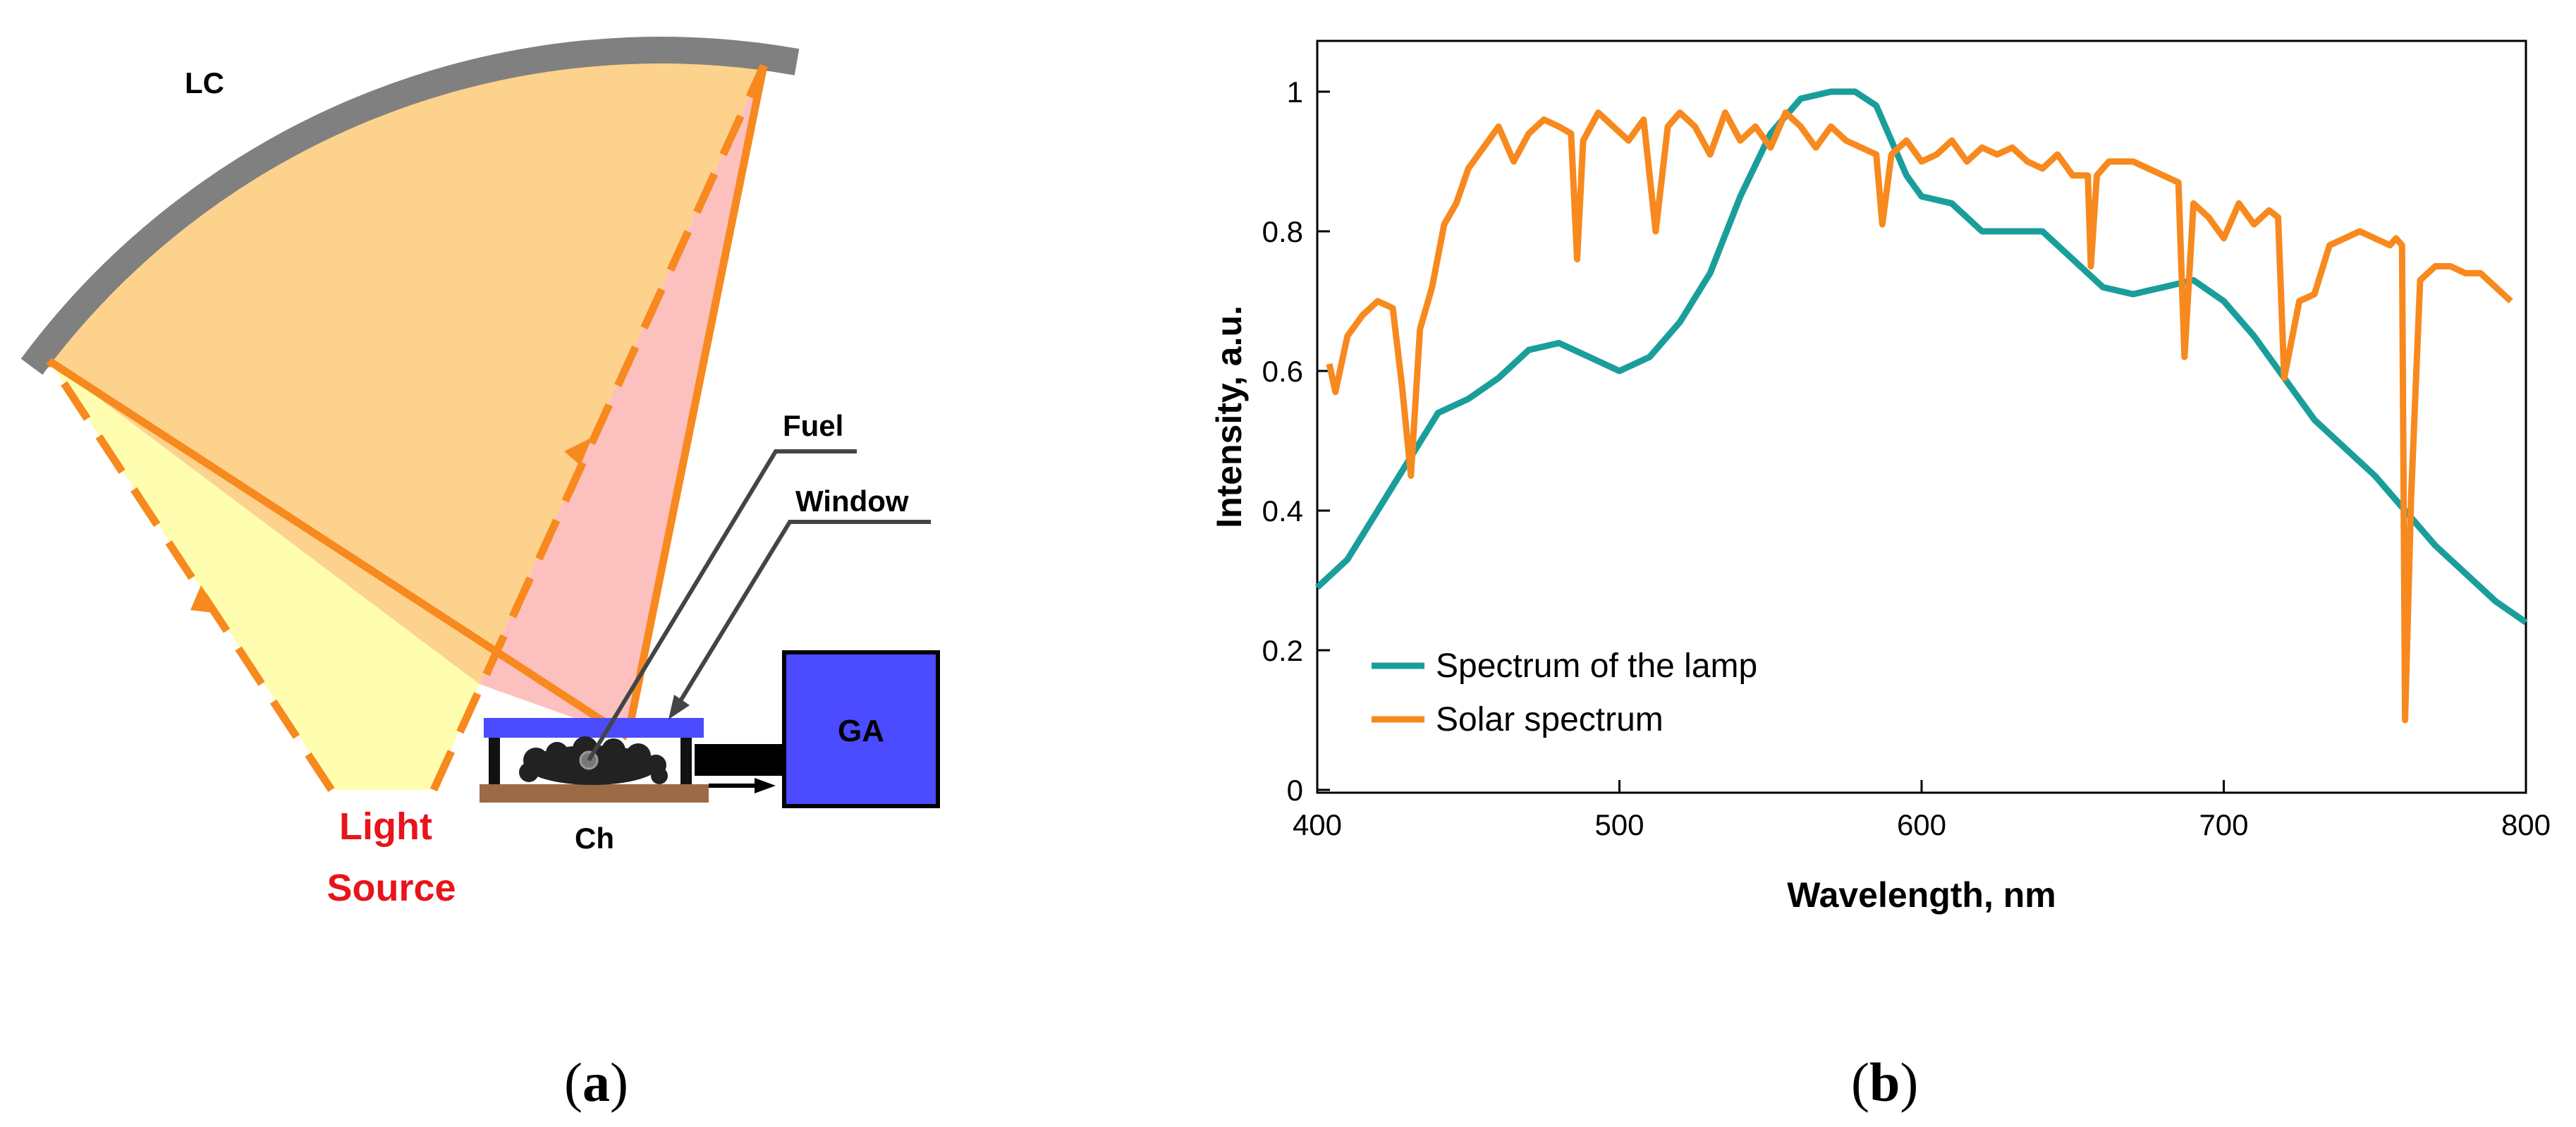 The height and width of the screenshot is (1127, 2576). I want to click on y-tick-label: 0.8, so click(1282, 232).